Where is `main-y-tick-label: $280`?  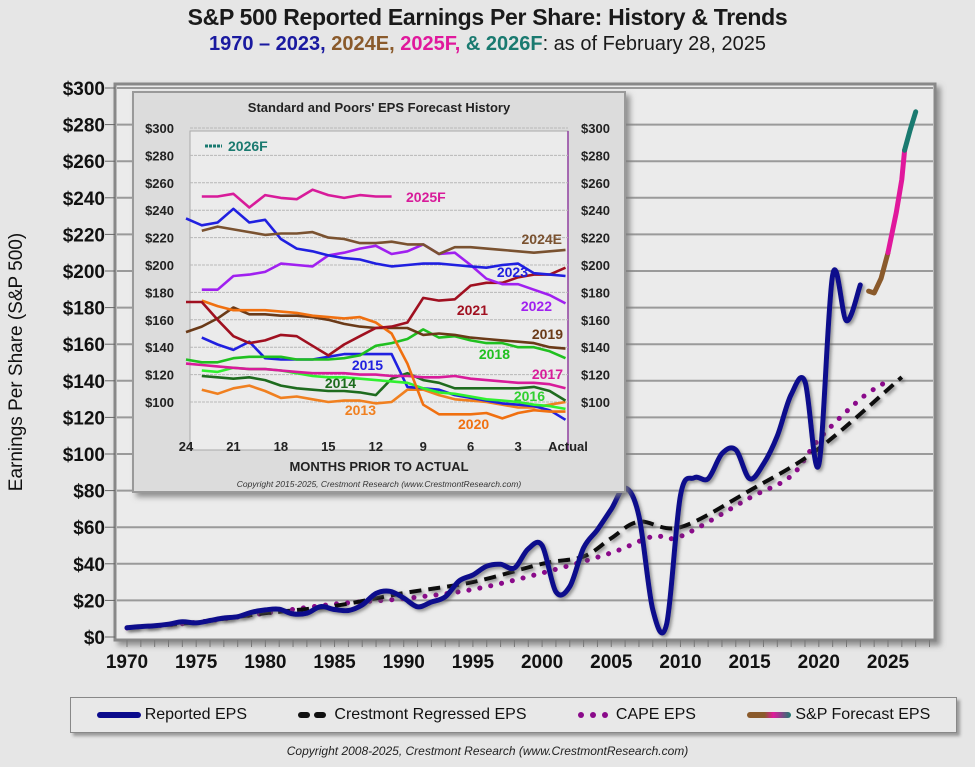
main-y-tick-label: $280 is located at coordinates (84, 126).